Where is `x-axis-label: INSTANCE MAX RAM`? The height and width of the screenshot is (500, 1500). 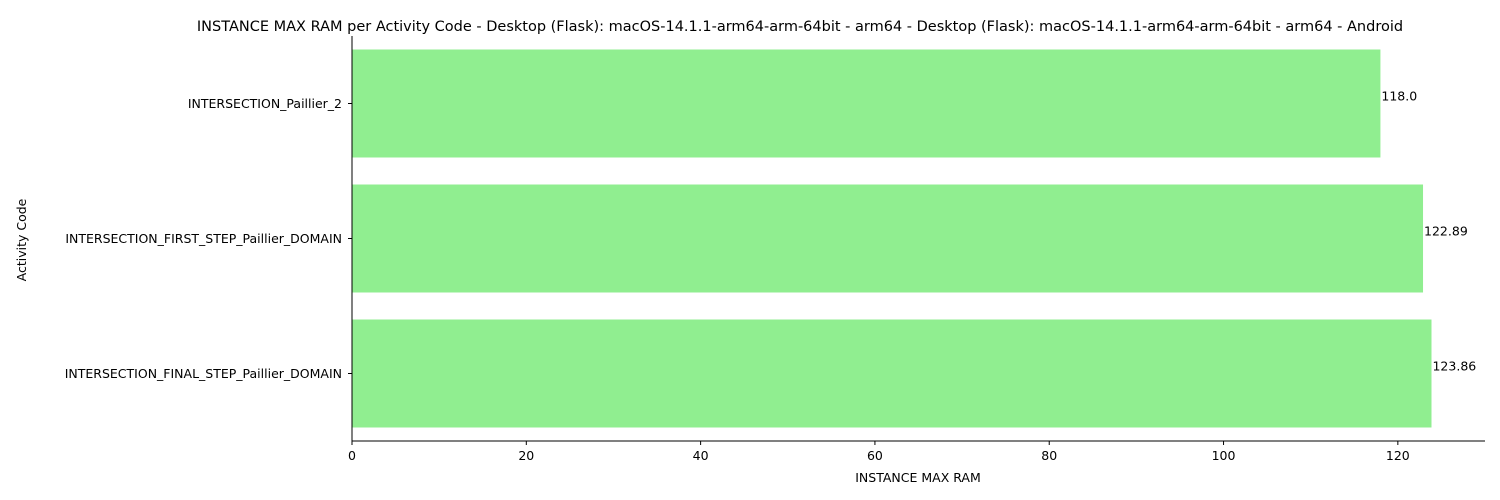 x-axis-label: INSTANCE MAX RAM is located at coordinates (918, 477).